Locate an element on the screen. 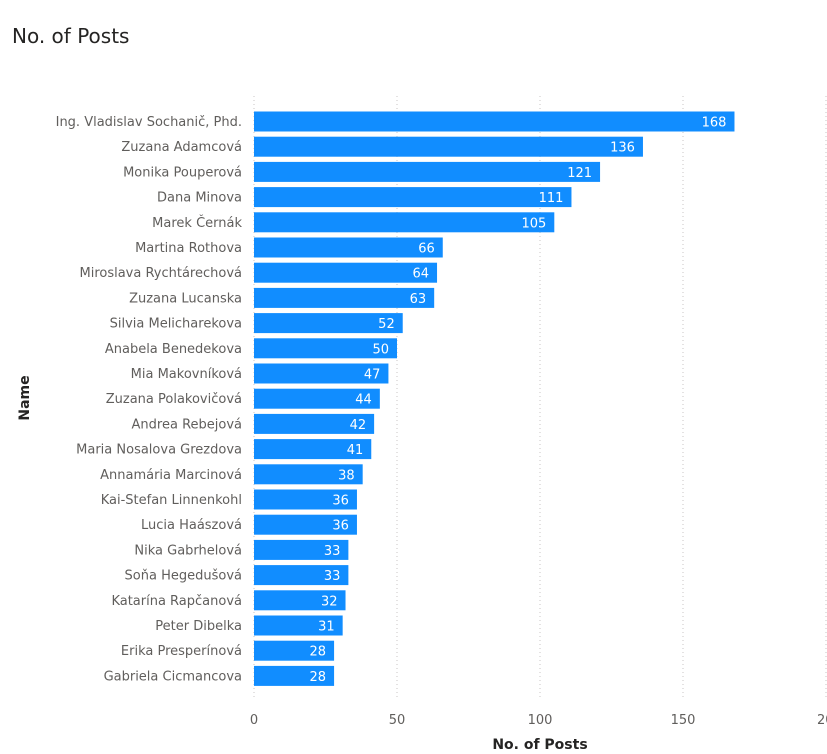  category-label: Nika Gabrhelová is located at coordinates (188, 550).